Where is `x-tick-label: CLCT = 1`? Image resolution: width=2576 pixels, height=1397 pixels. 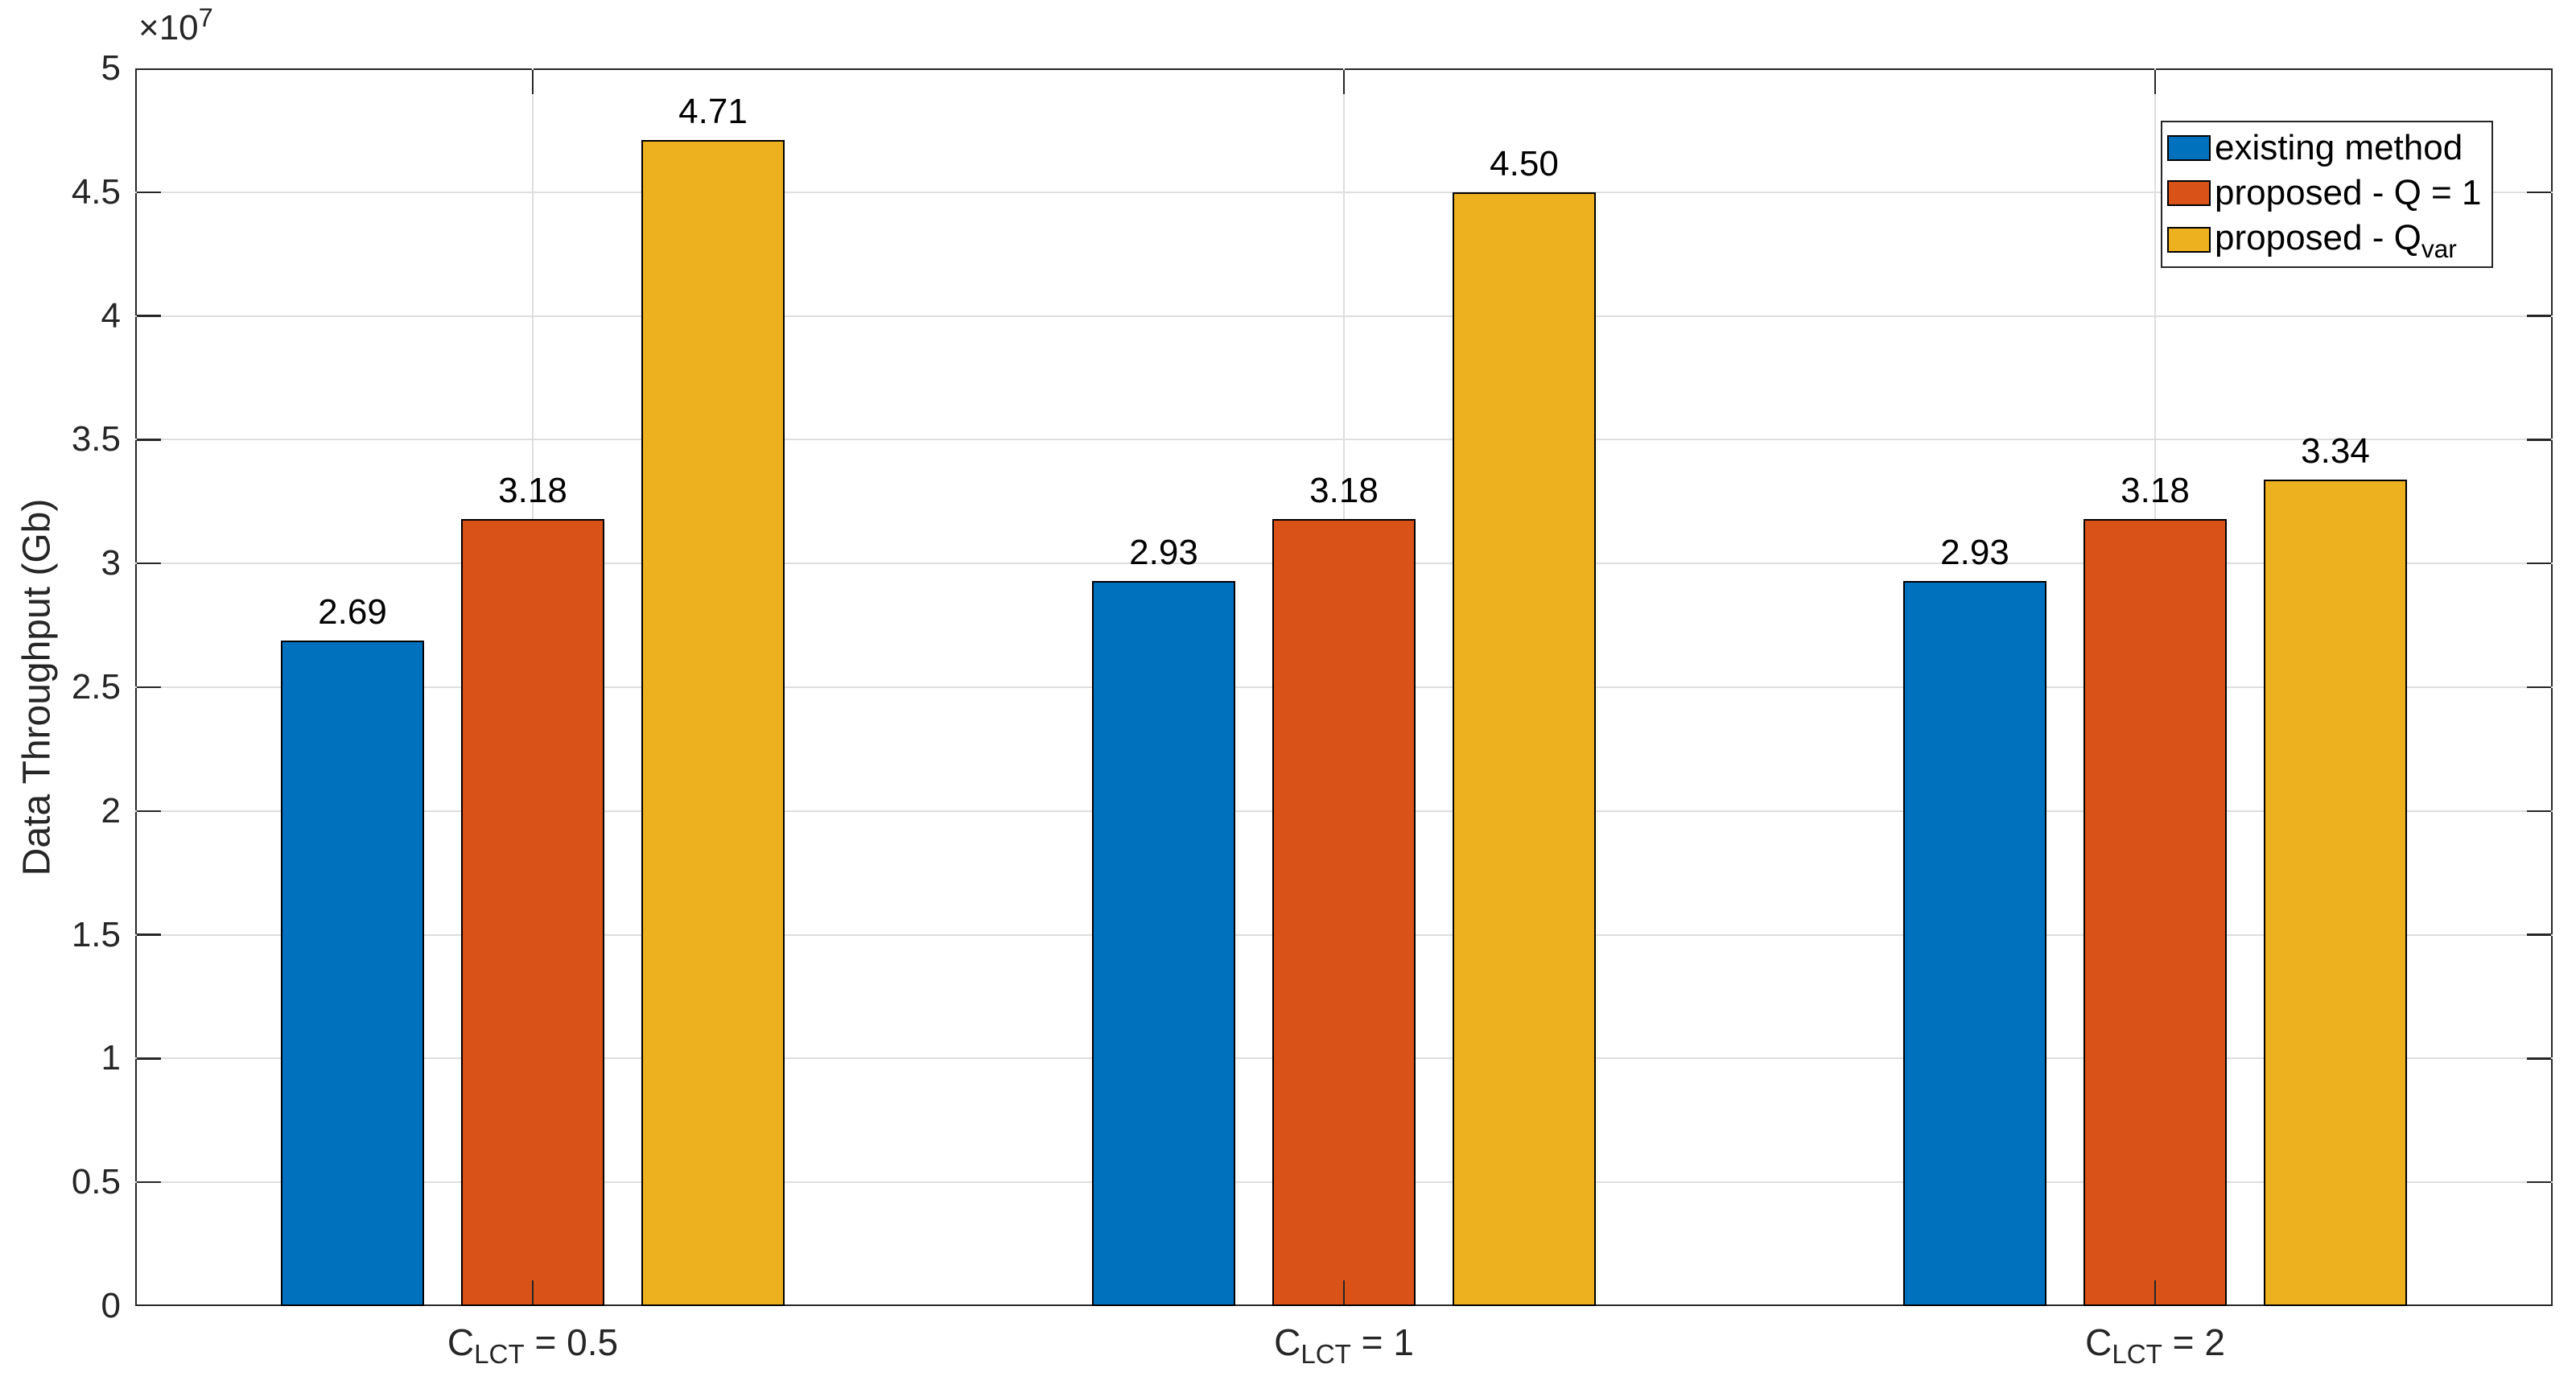 x-tick-label: CLCT = 1 is located at coordinates (1344, 1345).